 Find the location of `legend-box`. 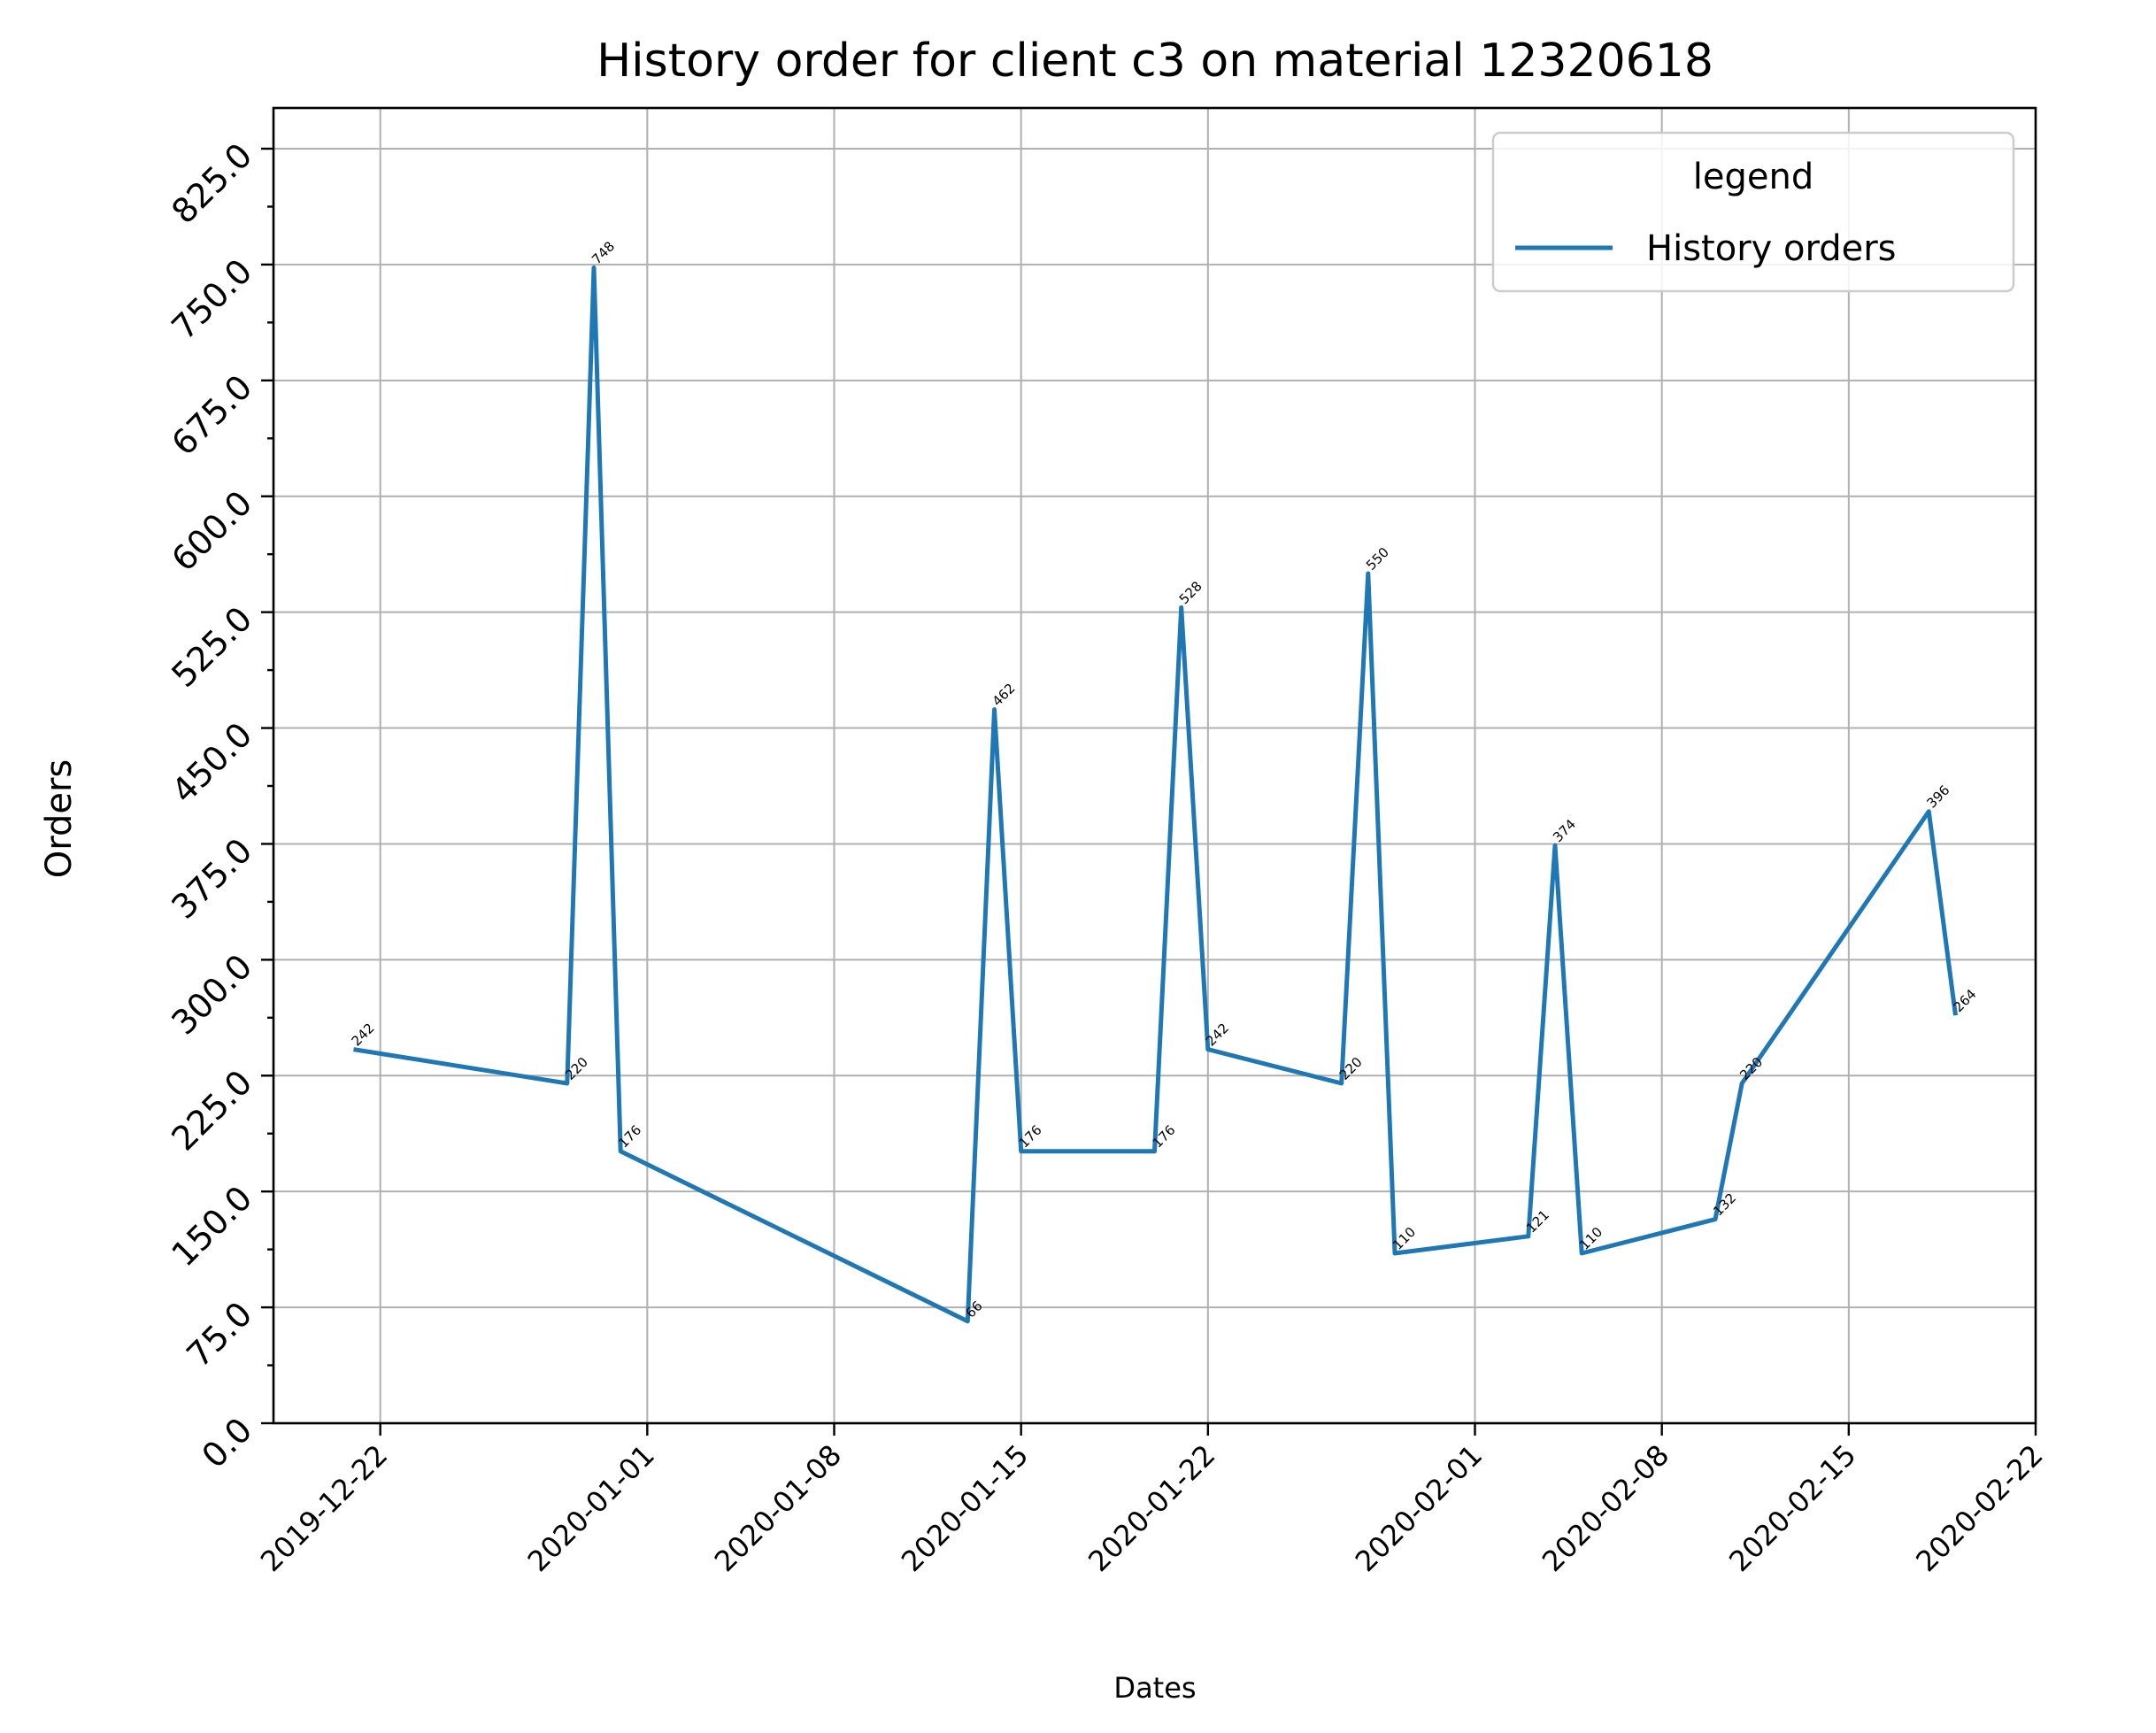

legend-box is located at coordinates (1753, 212).